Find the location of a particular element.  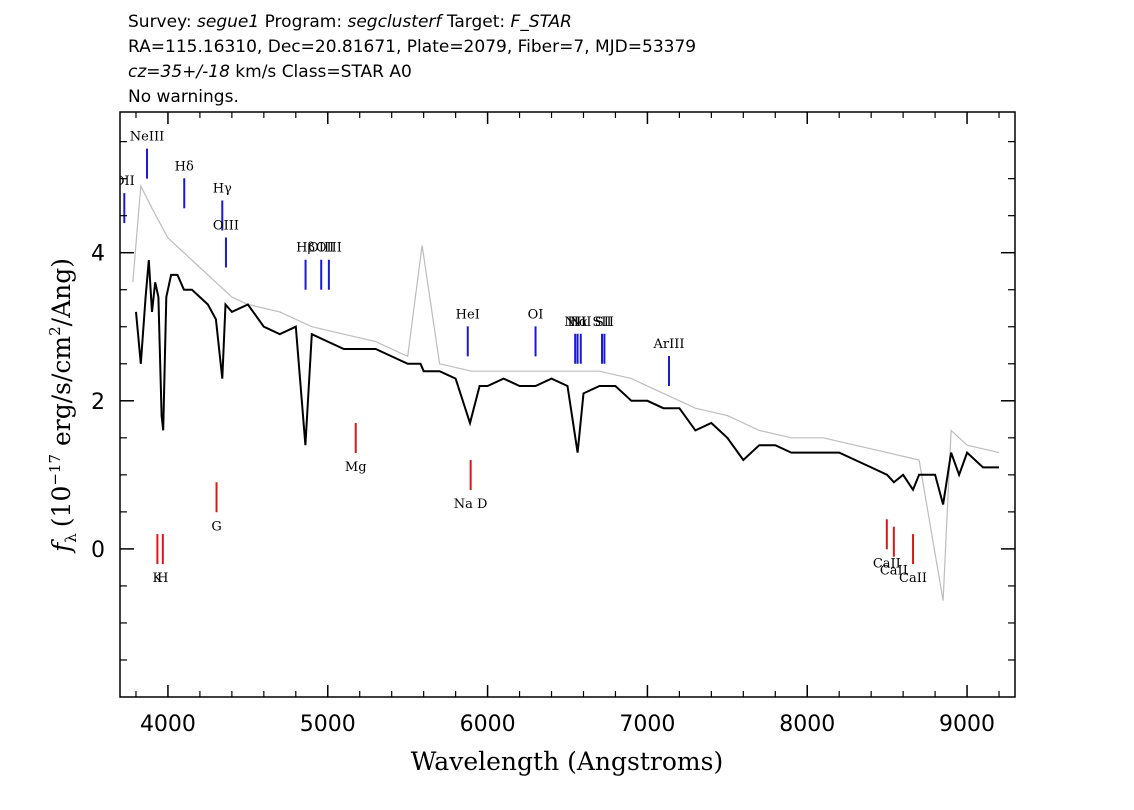

x-tick-label: 6000 is located at coordinates (488, 724).